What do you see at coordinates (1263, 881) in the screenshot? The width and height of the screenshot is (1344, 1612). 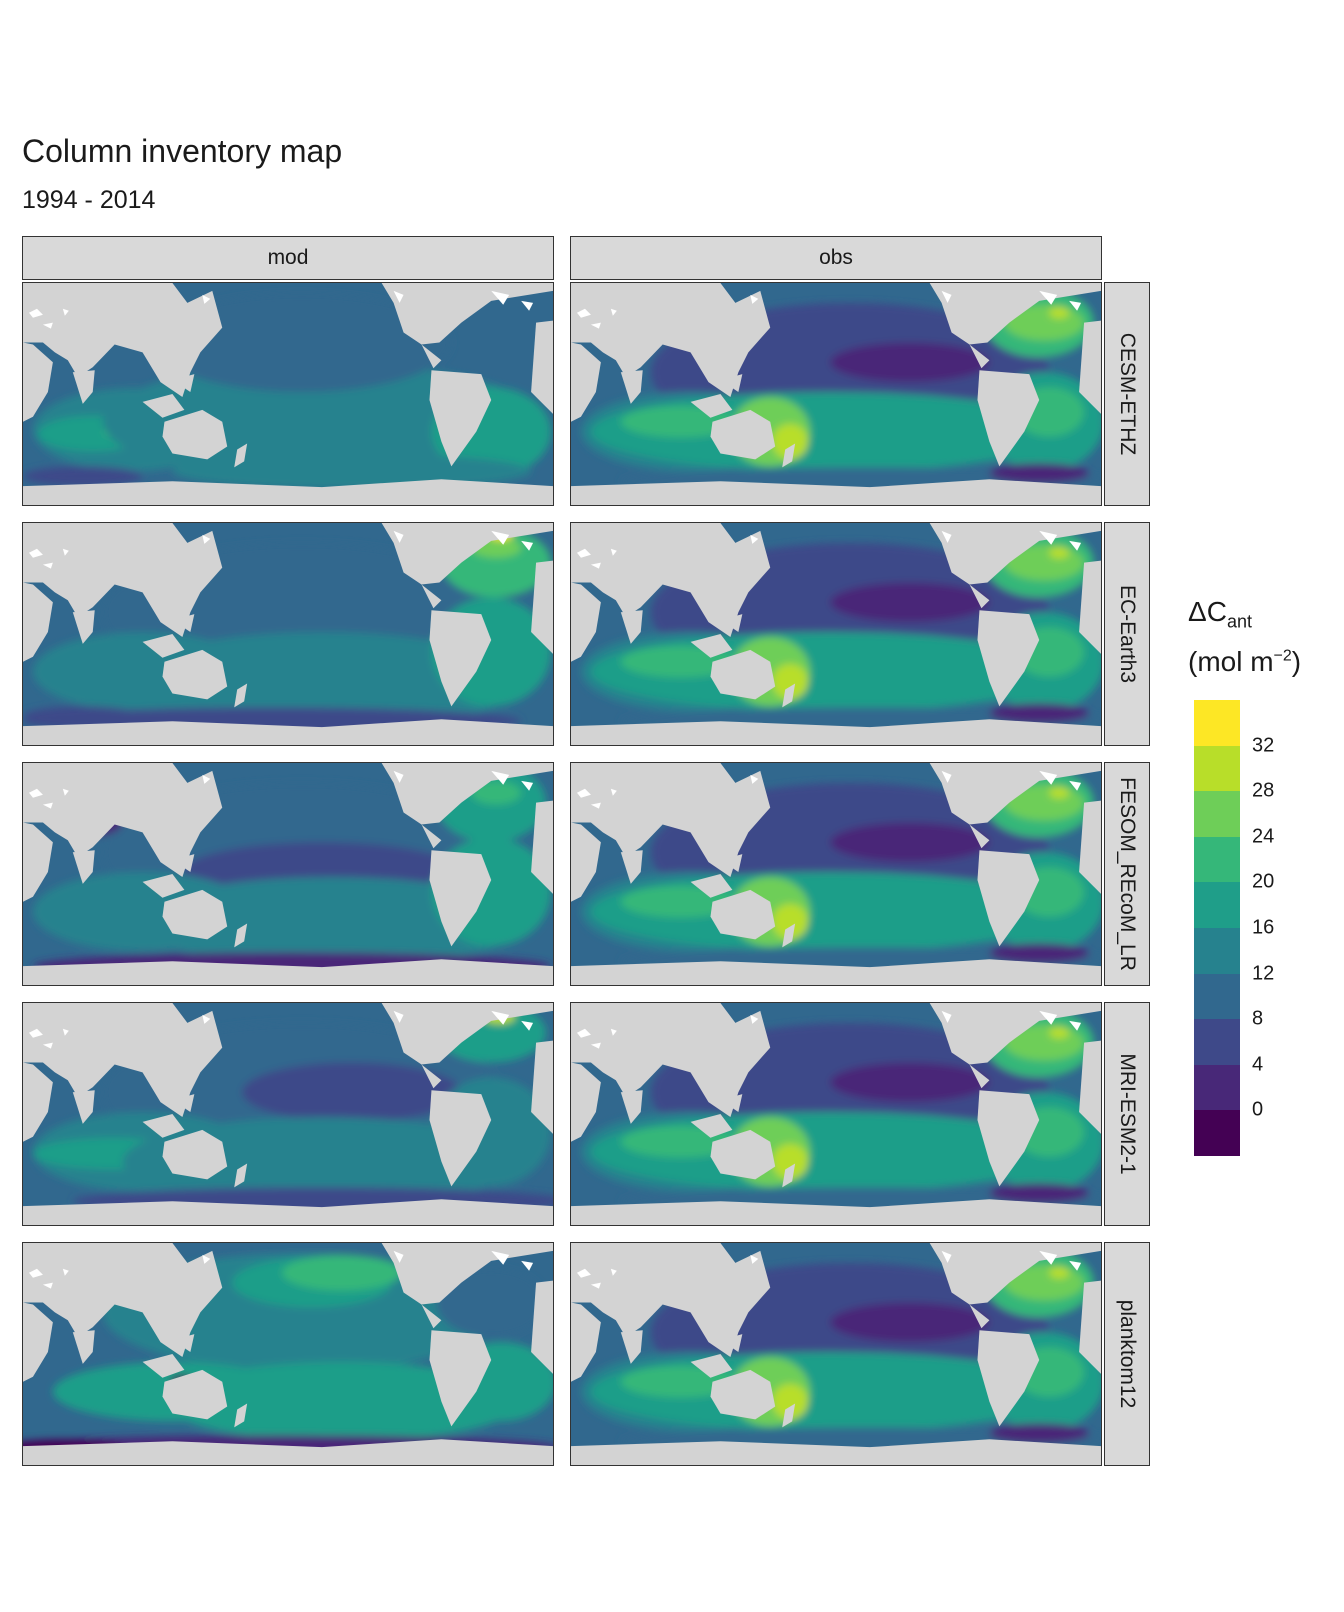 I see `legend-tick-label: 20` at bounding box center [1263, 881].